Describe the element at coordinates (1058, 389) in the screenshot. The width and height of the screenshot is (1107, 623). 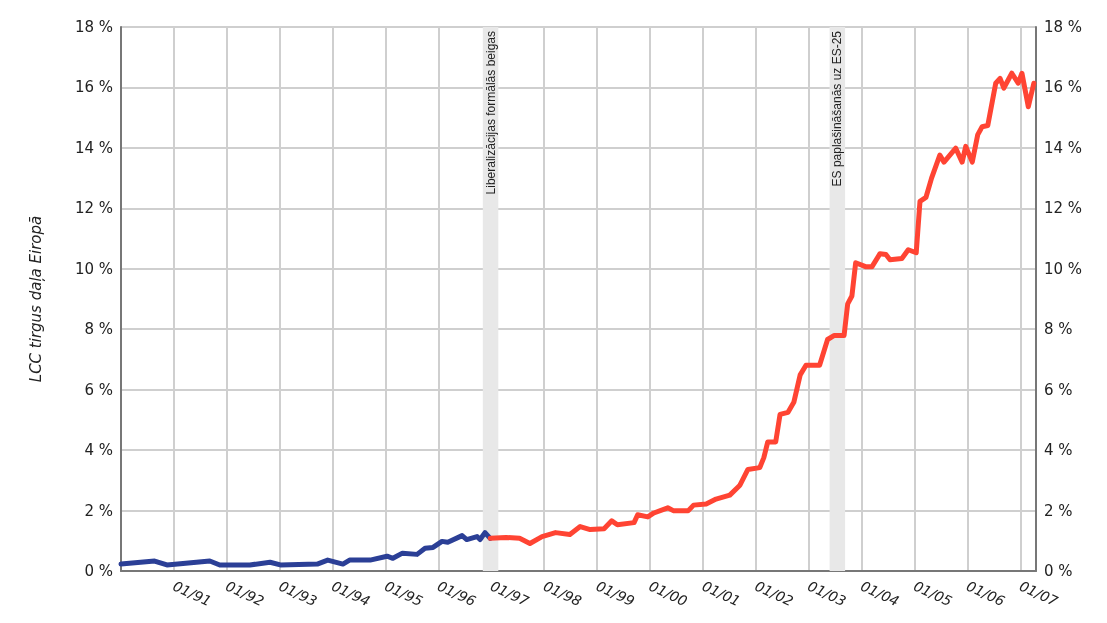
I see `y2-tick-label: 6 %` at that location.